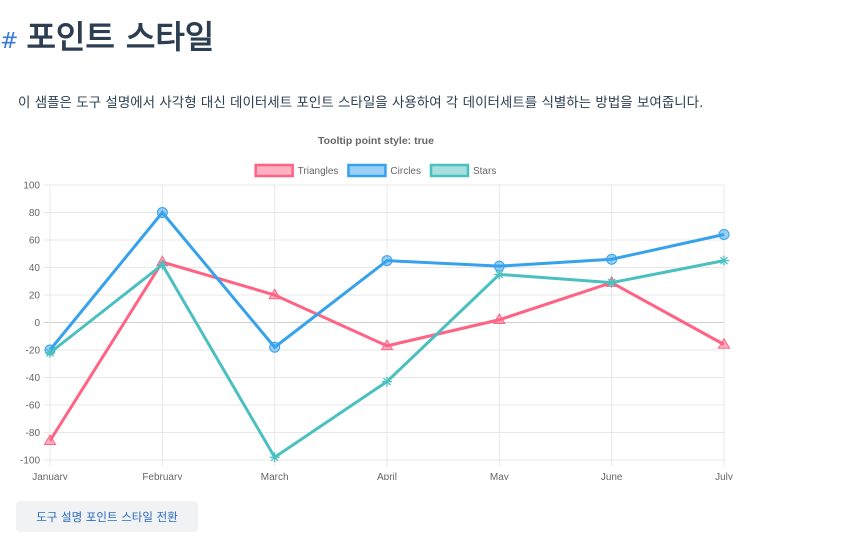 This screenshot has height=537, width=865. I want to click on page-title: # 포인트 스타일, so click(107, 35).